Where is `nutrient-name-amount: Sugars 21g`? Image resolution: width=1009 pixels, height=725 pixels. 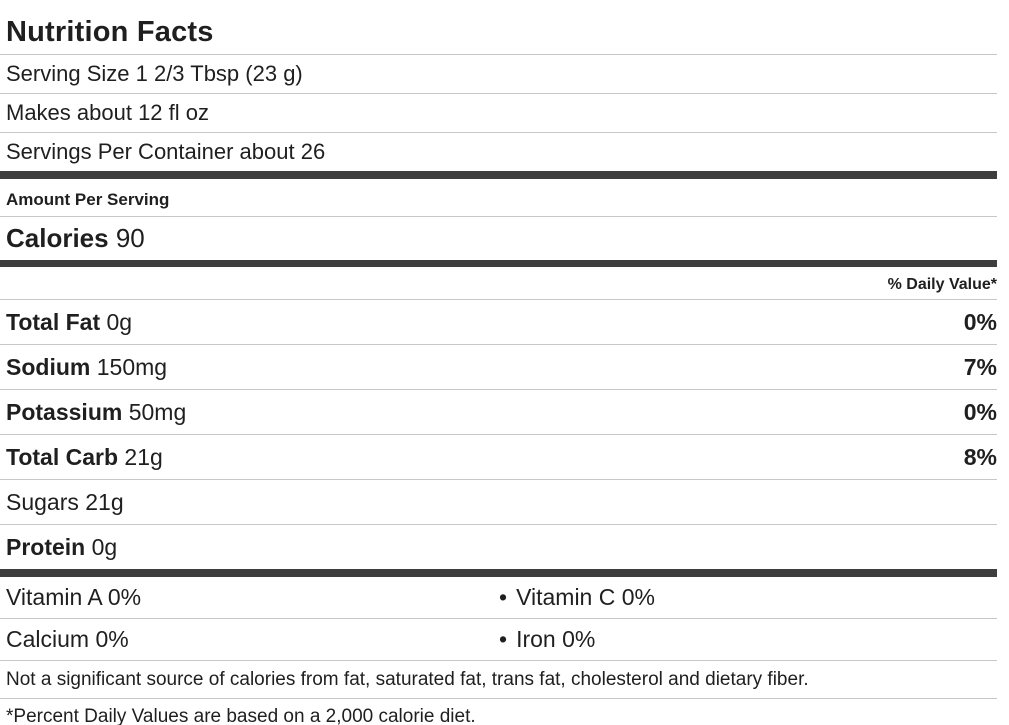 nutrient-name-amount: Sugars 21g is located at coordinates (65, 502).